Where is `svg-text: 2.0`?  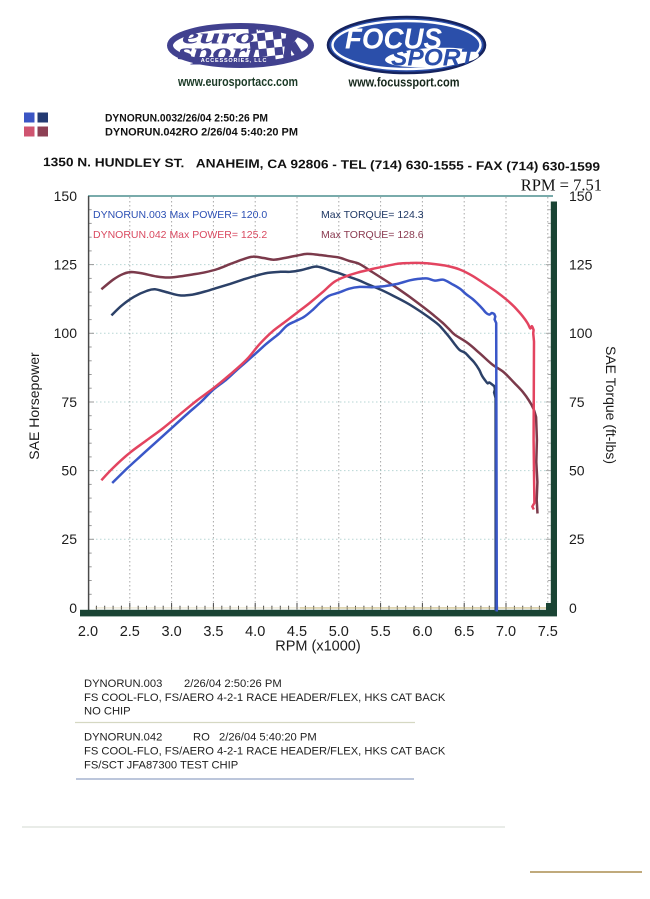
svg-text: 2.0 is located at coordinates (88, 632).